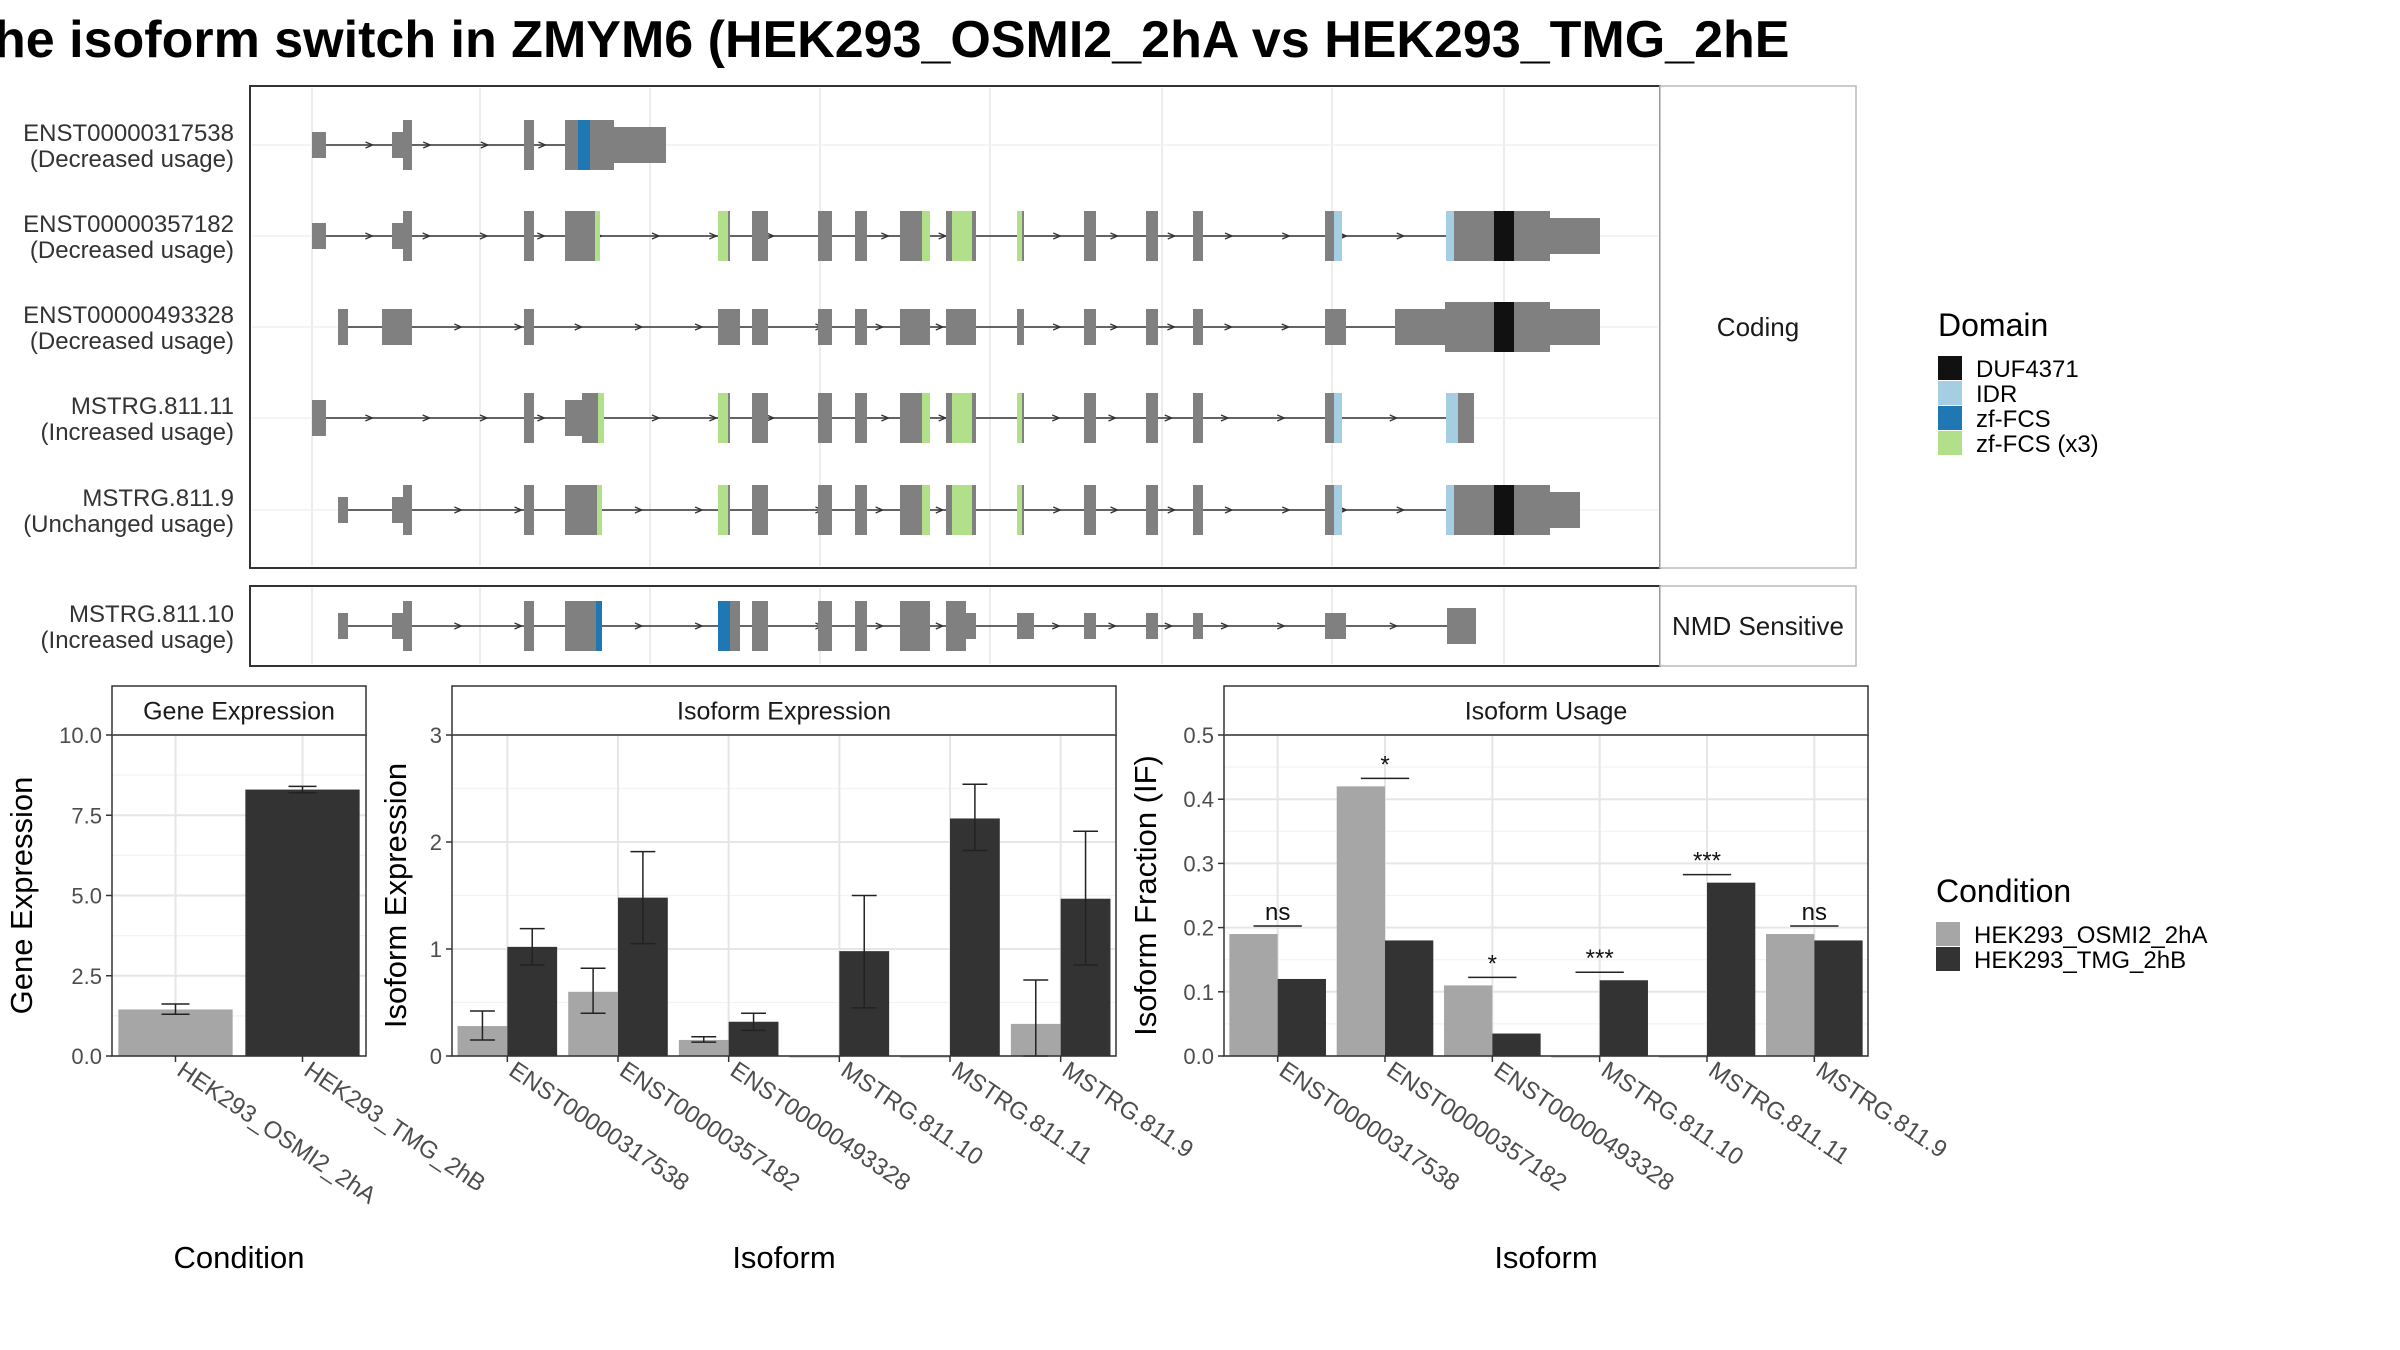 This screenshot has width=2400, height=1350. What do you see at coordinates (1198, 992) in the screenshot?
I see `y-tick-label: 0.1` at bounding box center [1198, 992].